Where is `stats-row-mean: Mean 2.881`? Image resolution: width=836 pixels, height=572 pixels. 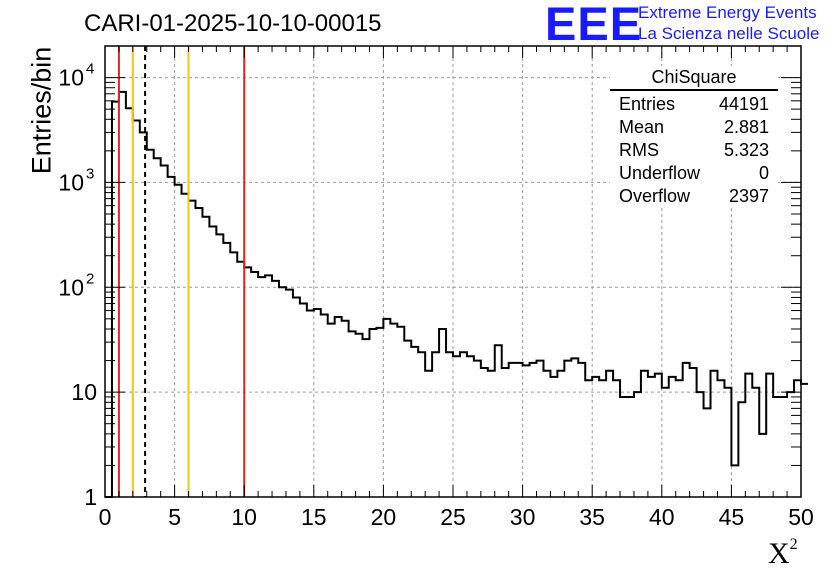
stats-row-mean: Mean 2.881 is located at coordinates (694, 127).